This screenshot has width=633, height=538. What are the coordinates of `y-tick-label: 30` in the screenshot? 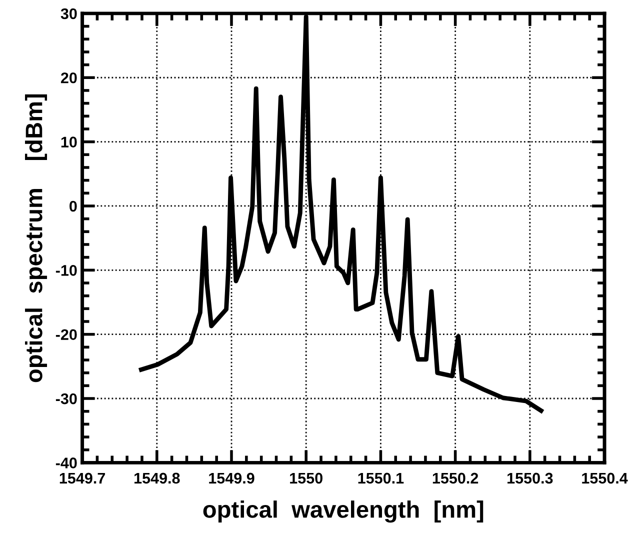 It's located at (68, 14).